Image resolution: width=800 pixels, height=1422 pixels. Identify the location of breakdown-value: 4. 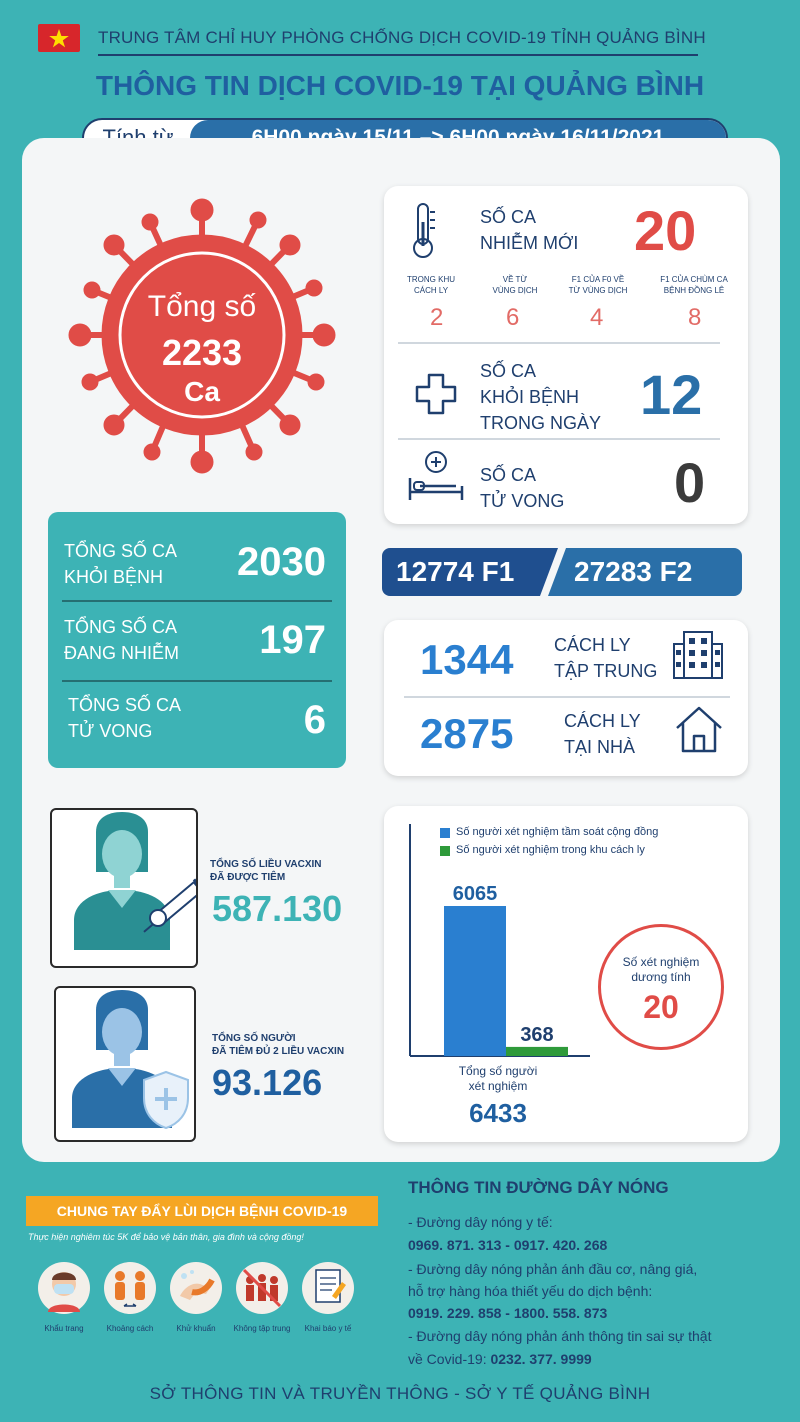
(597, 317).